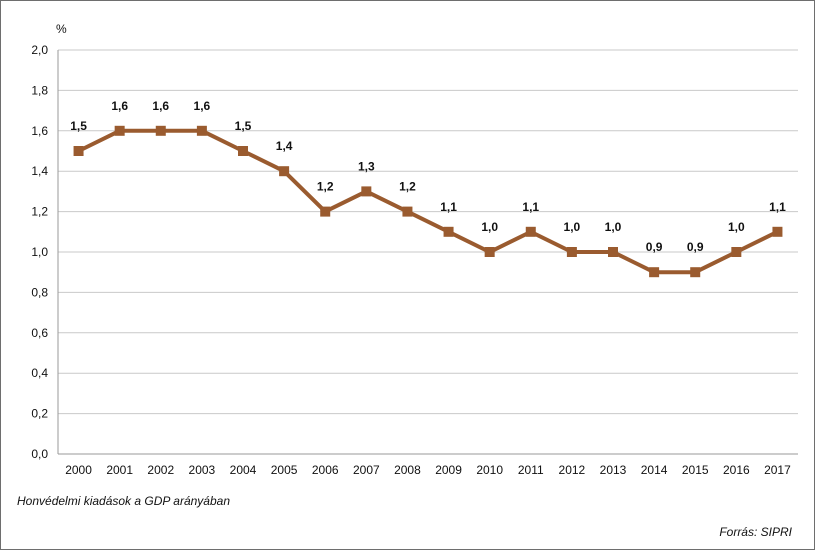 This screenshot has height=551, width=815. Describe the element at coordinates (243, 470) in the screenshot. I see `x-tick-label: 2004` at that location.